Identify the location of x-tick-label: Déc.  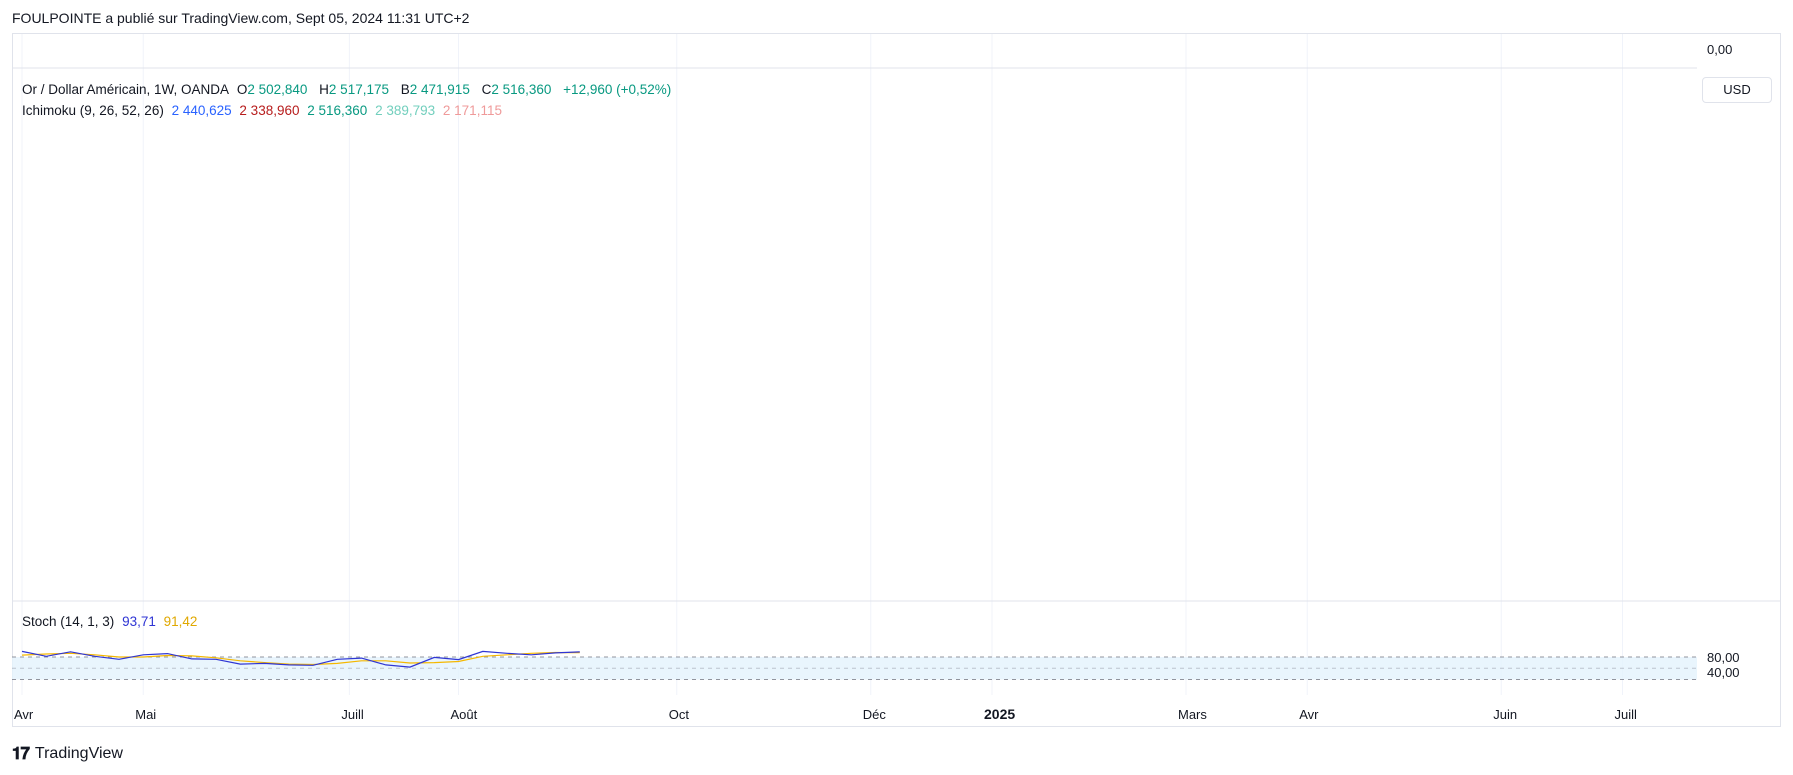
(875, 714).